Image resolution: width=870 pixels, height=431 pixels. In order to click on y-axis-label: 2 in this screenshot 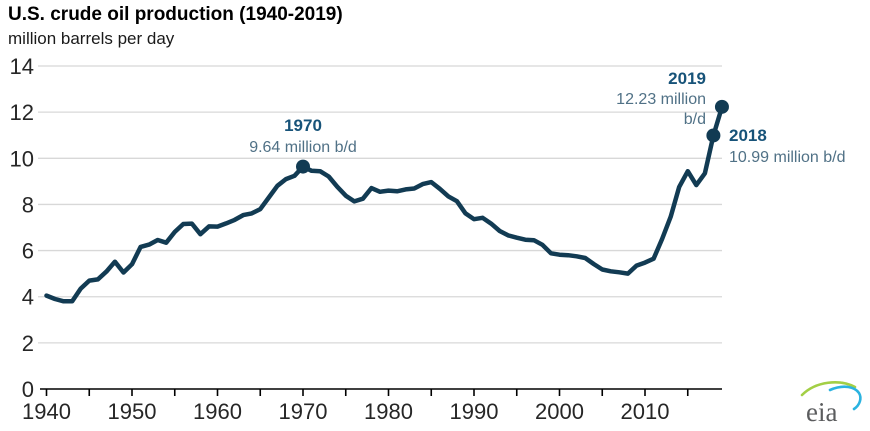, I will do `click(28, 343)`.